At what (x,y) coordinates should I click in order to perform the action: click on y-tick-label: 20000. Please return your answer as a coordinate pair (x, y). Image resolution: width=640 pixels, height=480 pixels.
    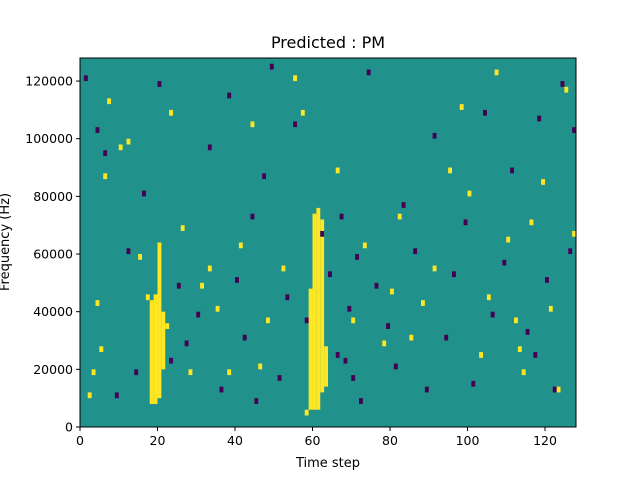
    Looking at the image, I should click on (53, 369).